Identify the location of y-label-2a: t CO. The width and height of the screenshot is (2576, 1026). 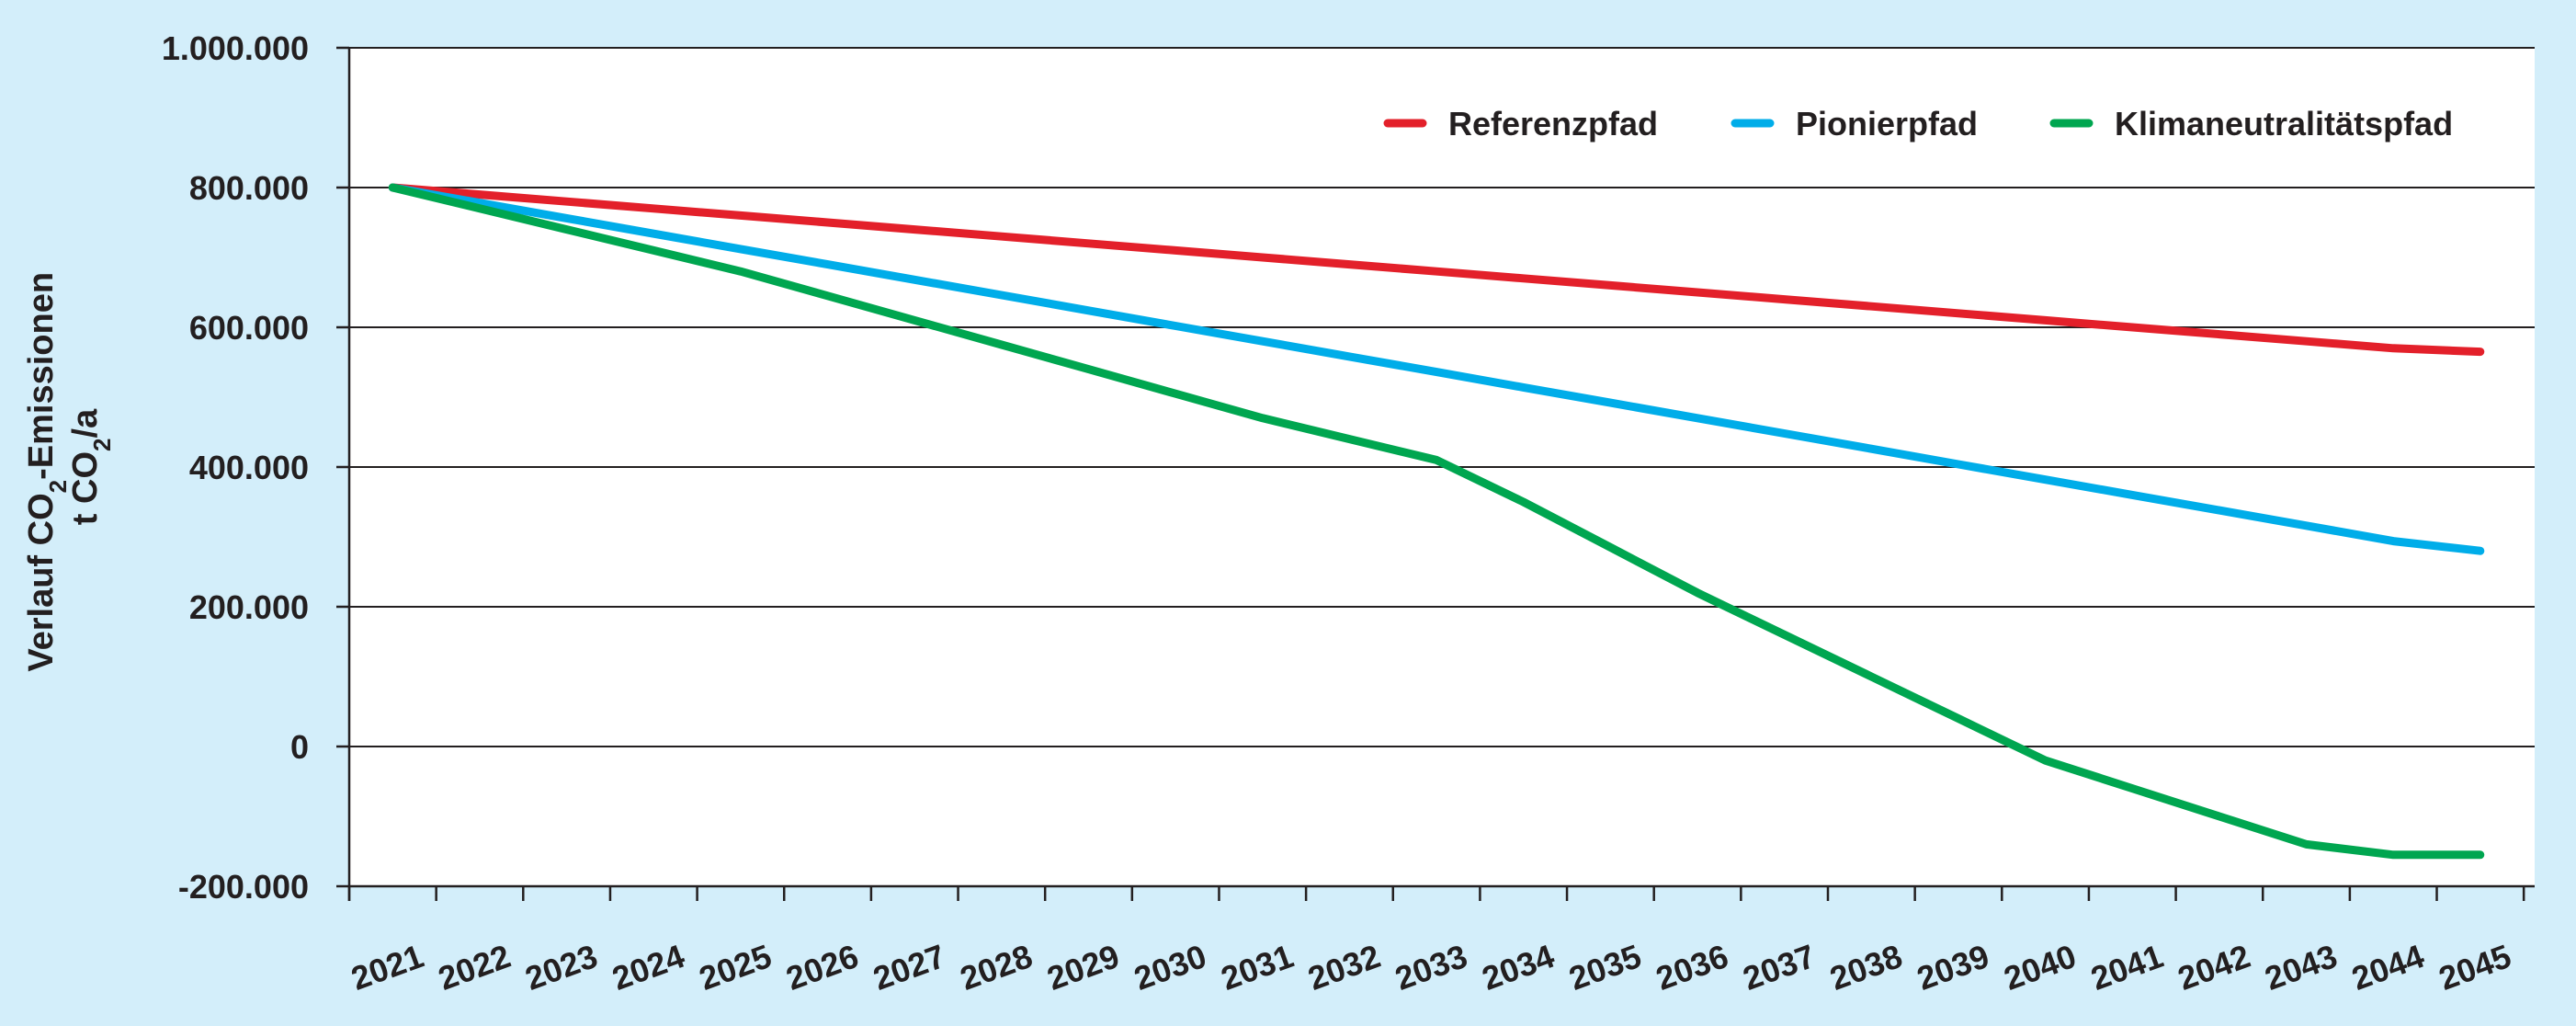
(86, 488).